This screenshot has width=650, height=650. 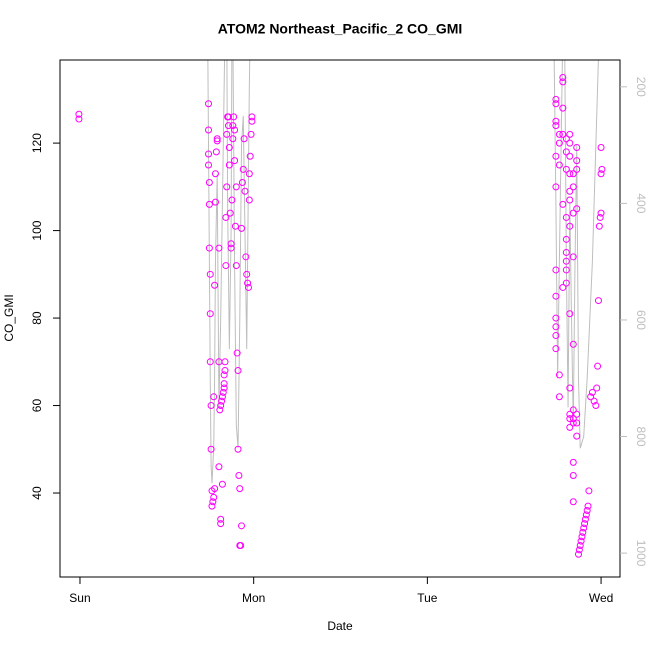 I want to click on y-tick-label: 100, so click(x=37, y=230).